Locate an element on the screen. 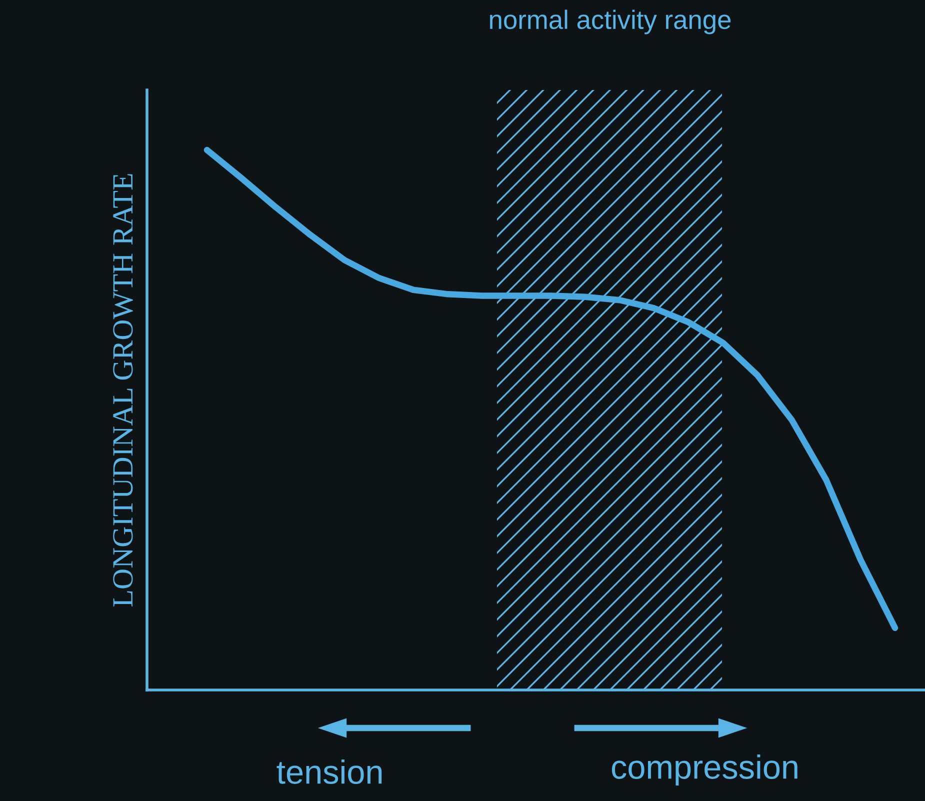 The image size is (925, 801). text: normal activity range is located at coordinates (610, 22).